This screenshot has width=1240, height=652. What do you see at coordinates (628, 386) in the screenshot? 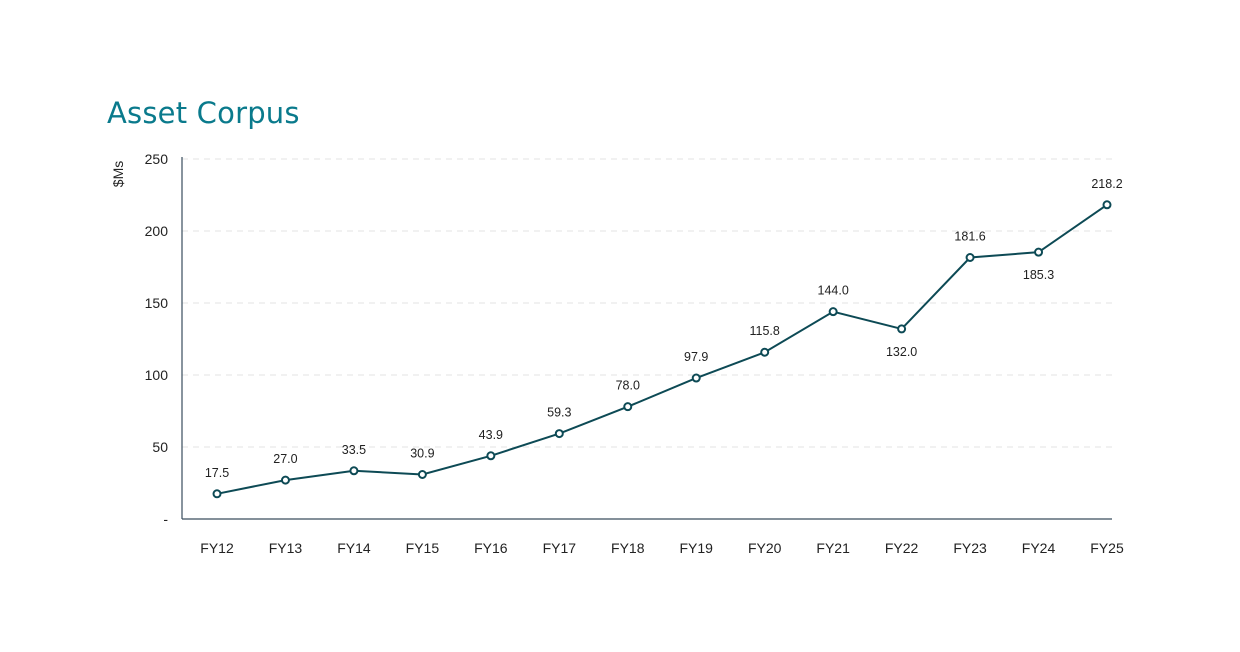
I see `data-label: 78.0` at bounding box center [628, 386].